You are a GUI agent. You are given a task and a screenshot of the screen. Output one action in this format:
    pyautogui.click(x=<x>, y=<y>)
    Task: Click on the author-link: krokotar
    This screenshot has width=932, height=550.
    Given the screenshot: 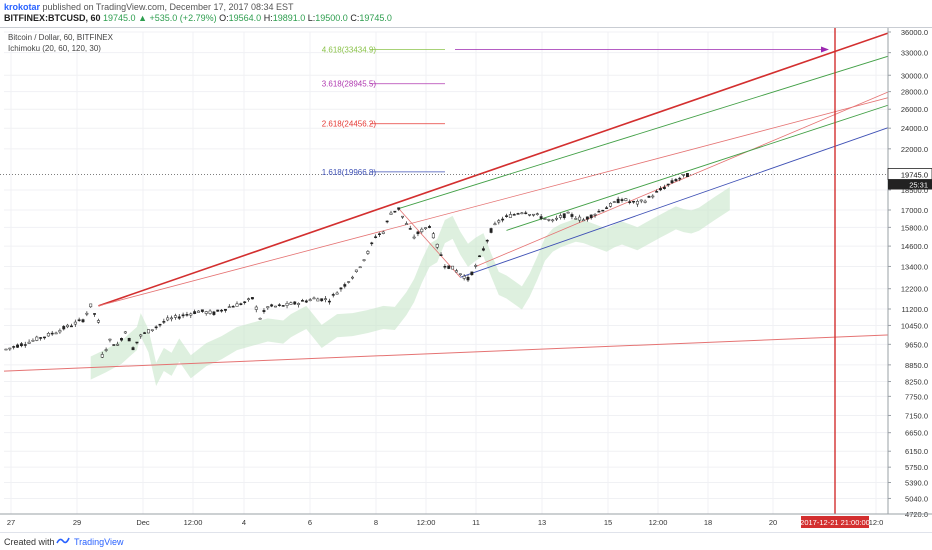 What is the action you would take?
    pyautogui.click(x=22, y=7)
    